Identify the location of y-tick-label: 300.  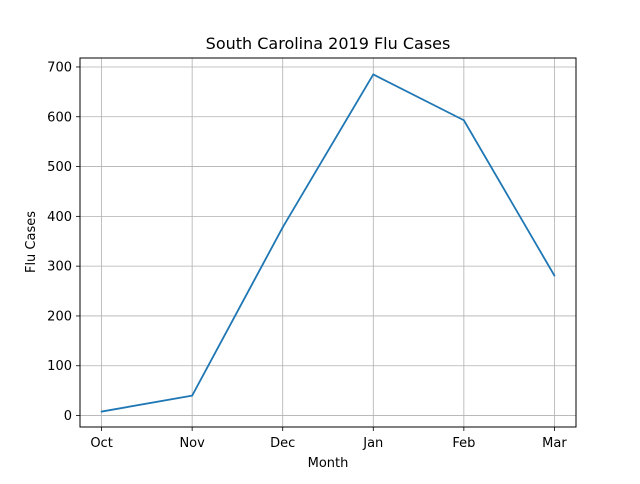
(59, 267).